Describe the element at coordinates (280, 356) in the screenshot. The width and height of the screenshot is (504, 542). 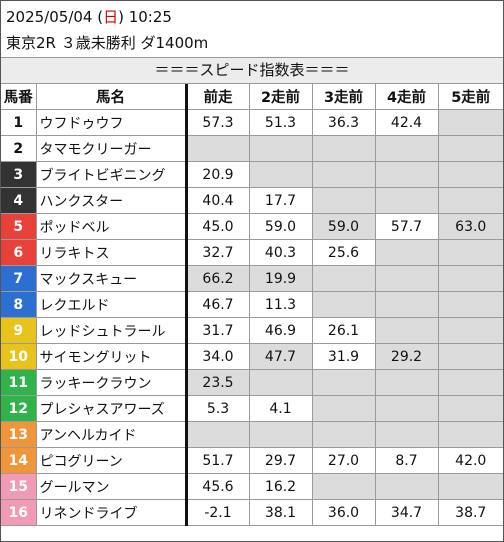
I see `speed-index-cell: 47.7` at that location.